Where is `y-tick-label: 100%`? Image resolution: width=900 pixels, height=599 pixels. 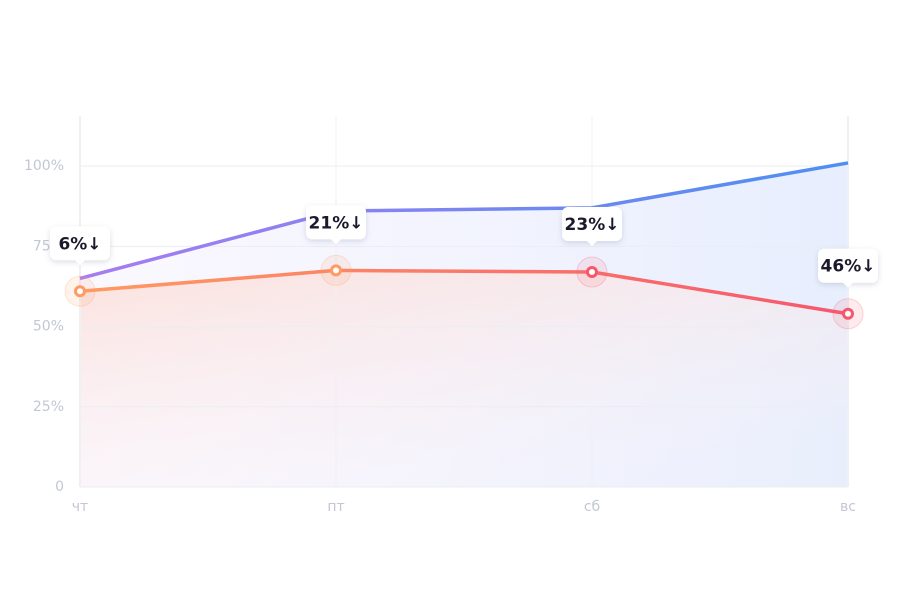
y-tick-label: 100% is located at coordinates (44, 166).